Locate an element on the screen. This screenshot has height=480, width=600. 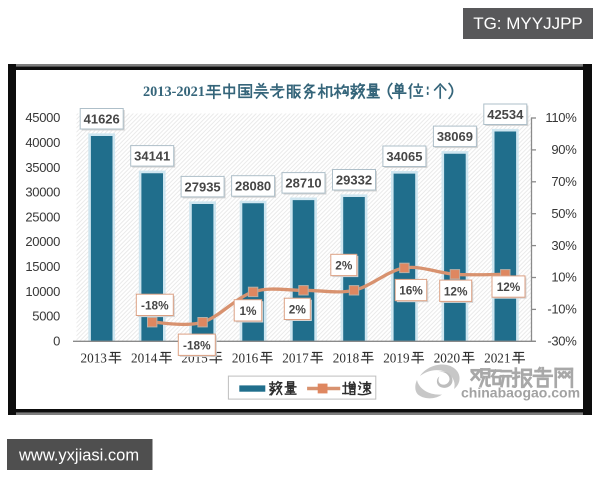
svg-text: 2013-2021 is located at coordinates (174, 92).